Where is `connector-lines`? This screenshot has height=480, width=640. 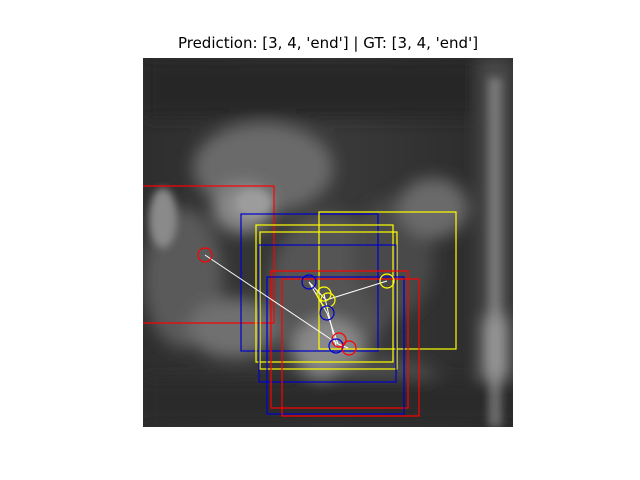 connector-lines is located at coordinates (296, 301).